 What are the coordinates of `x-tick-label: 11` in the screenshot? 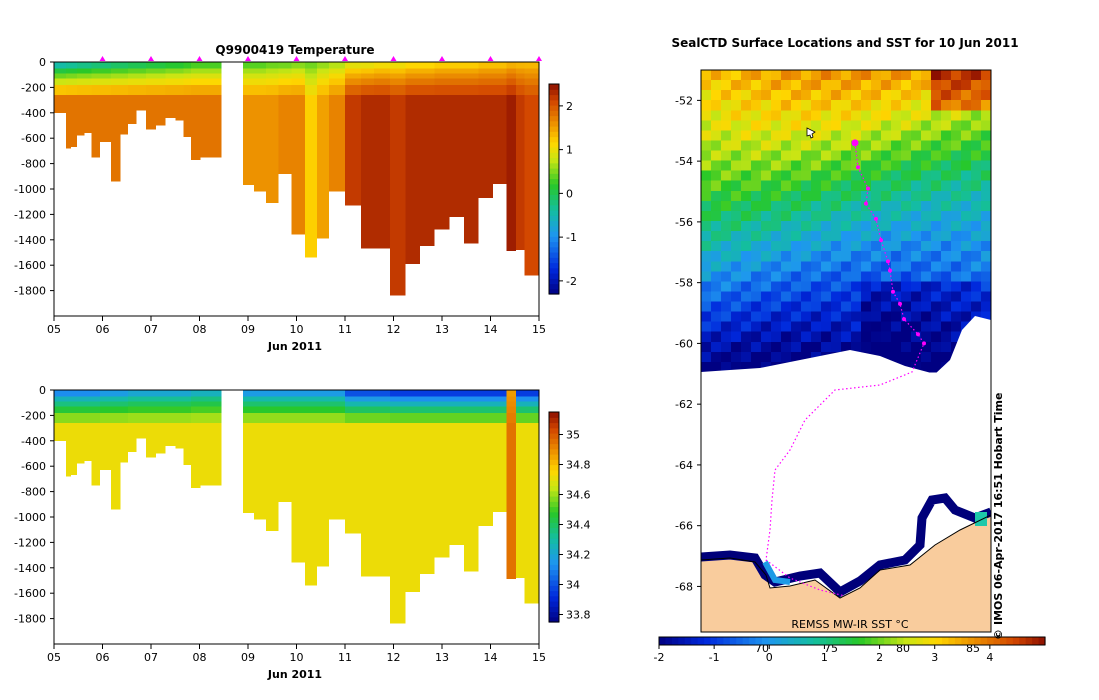 It's located at (345, 657).